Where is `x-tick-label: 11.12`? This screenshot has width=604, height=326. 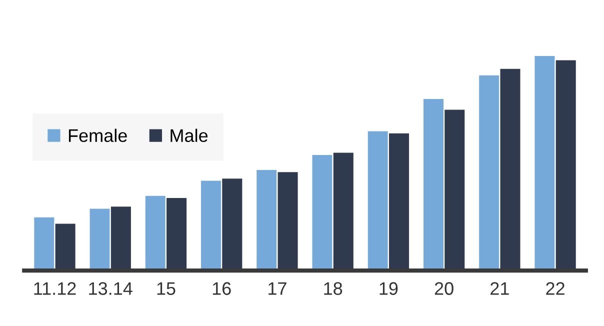 x-tick-label: 11.12 is located at coordinates (55, 288).